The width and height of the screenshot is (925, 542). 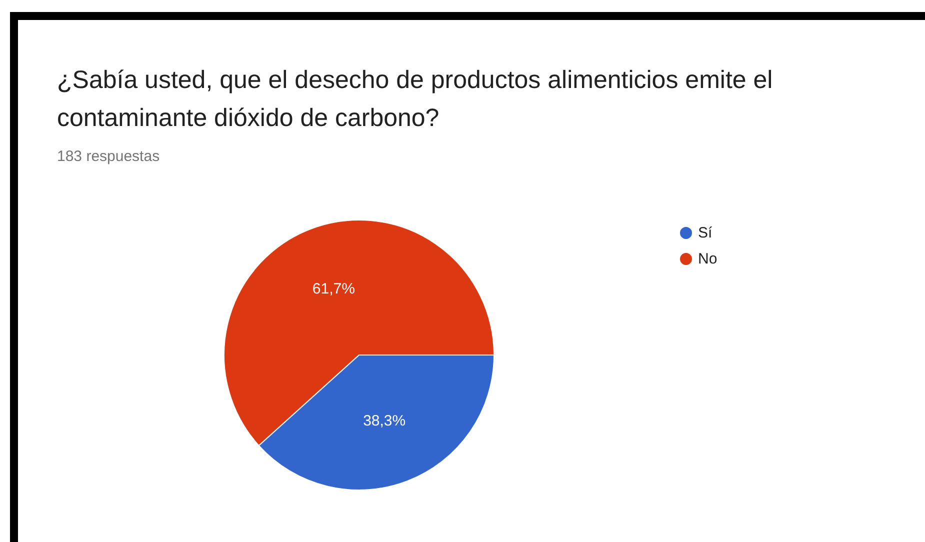 What do you see at coordinates (708, 259) in the screenshot?
I see `legend-label: No` at bounding box center [708, 259].